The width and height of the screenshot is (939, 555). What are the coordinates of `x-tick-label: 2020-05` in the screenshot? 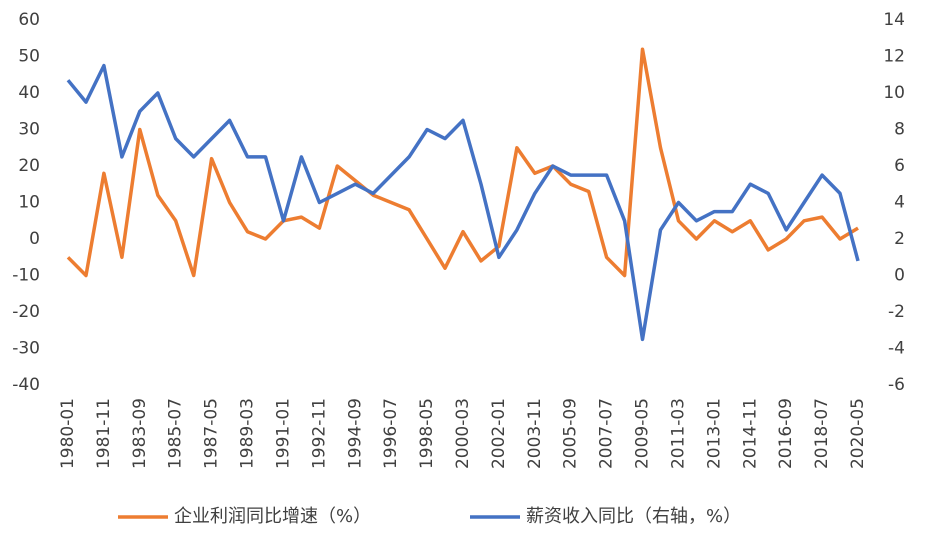 It's located at (858, 433).